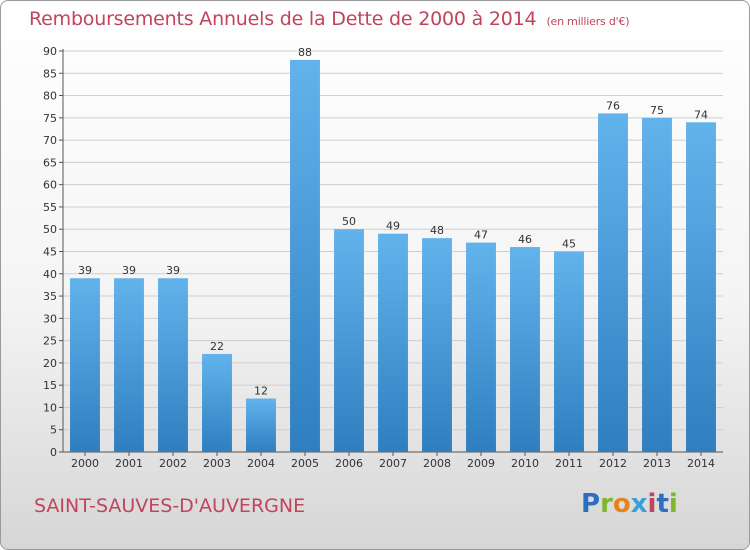  I want to click on y-tick-label: 60, so click(50, 185).